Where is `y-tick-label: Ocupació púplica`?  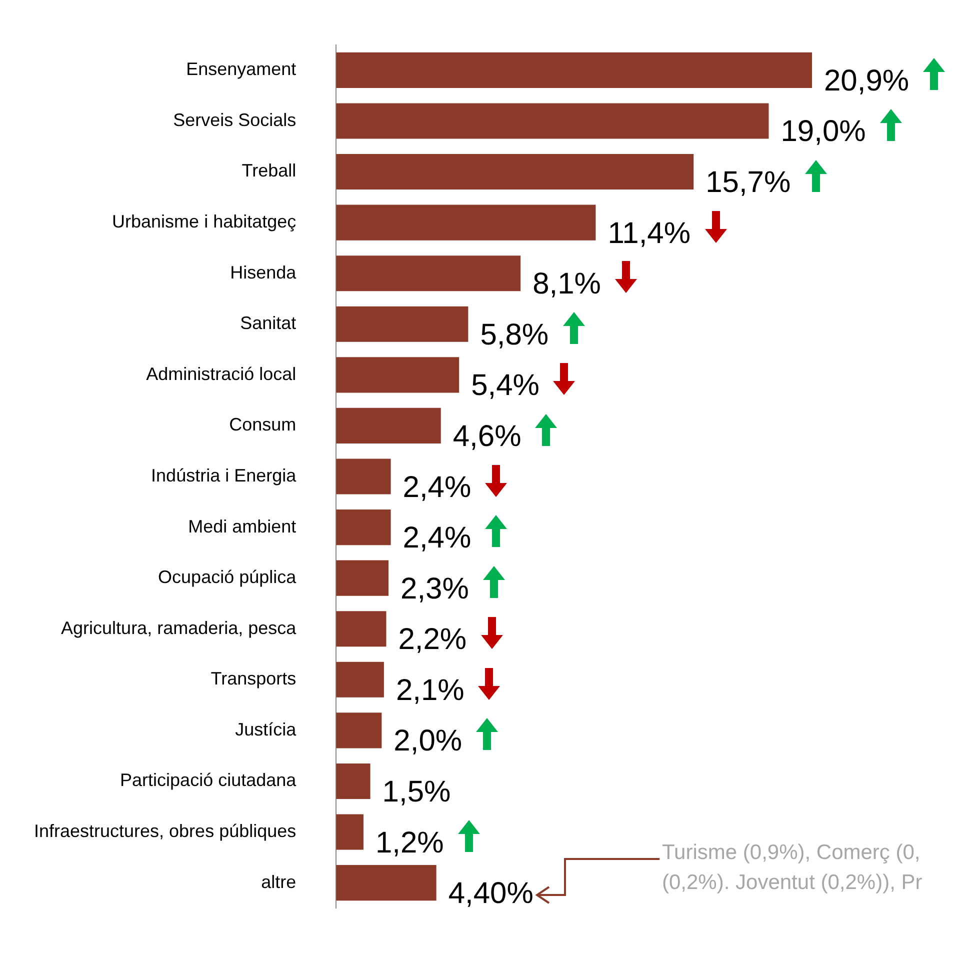
y-tick-label: Ocupació púplica is located at coordinates (228, 577).